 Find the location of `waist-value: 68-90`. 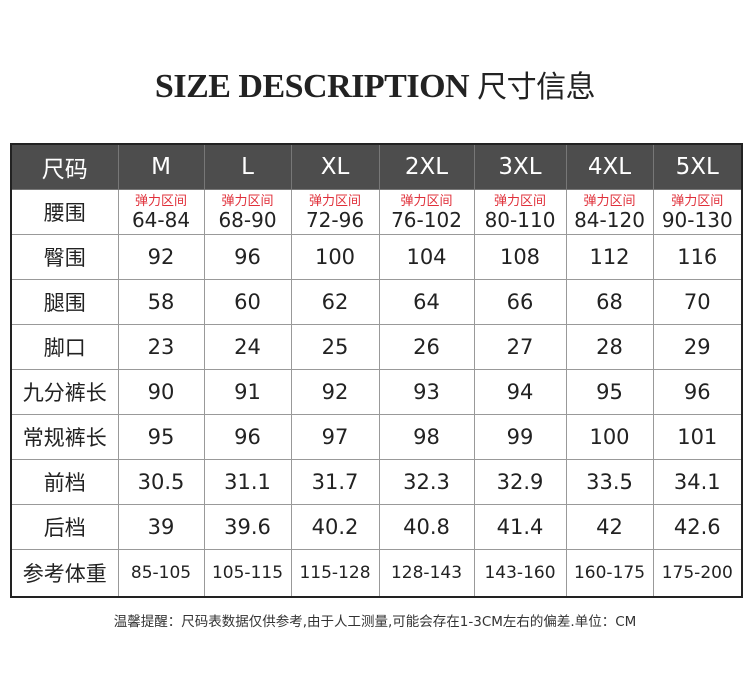

waist-value: 68-90 is located at coordinates (247, 219).